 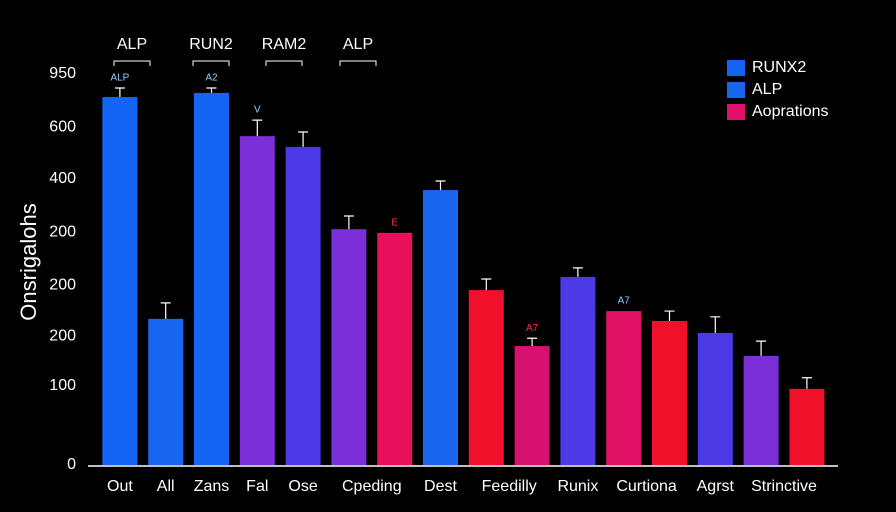 What do you see at coordinates (71, 464) in the screenshot?
I see `y-tick-label: 0` at bounding box center [71, 464].